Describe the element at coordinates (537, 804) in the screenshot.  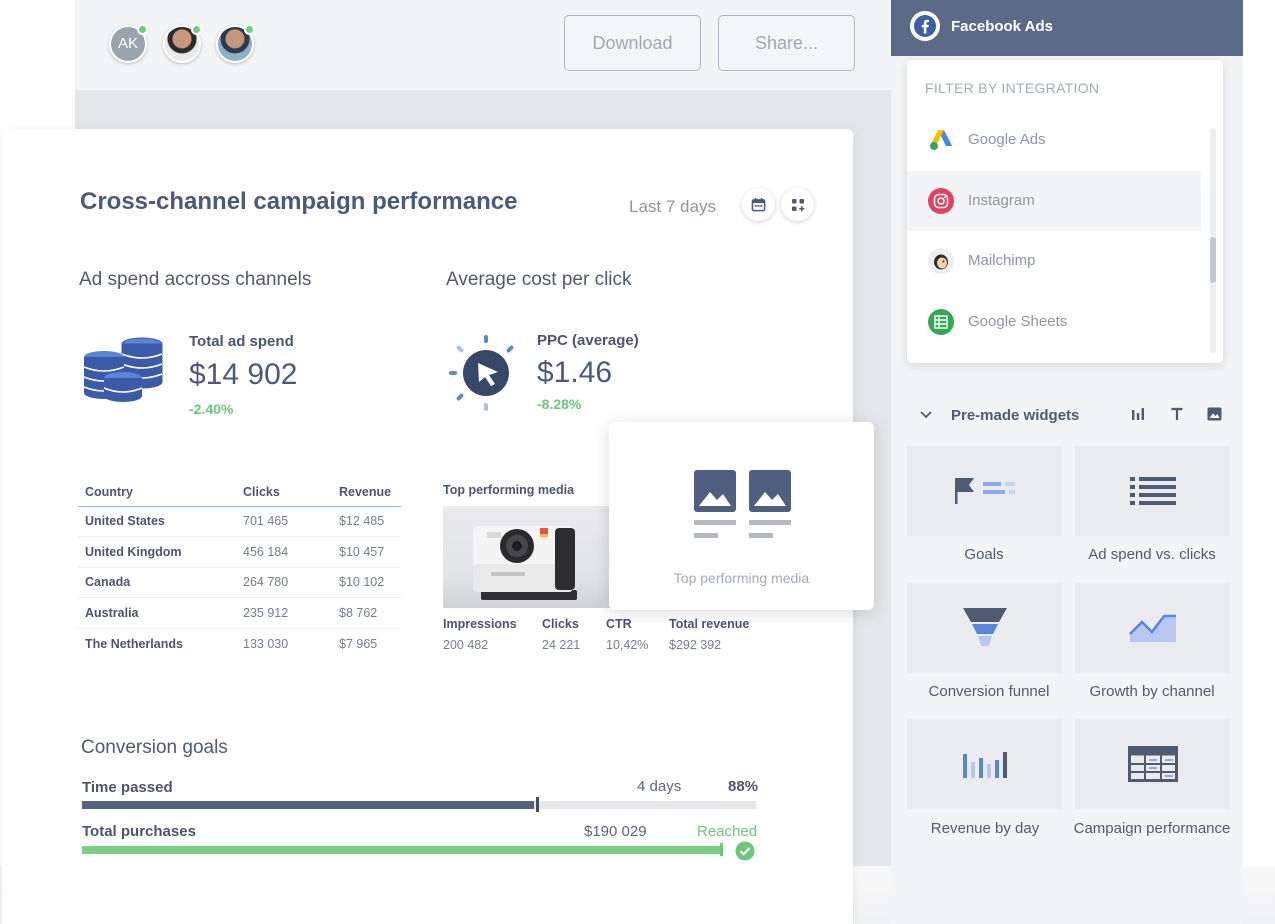
I see `time-passed-marker` at that location.